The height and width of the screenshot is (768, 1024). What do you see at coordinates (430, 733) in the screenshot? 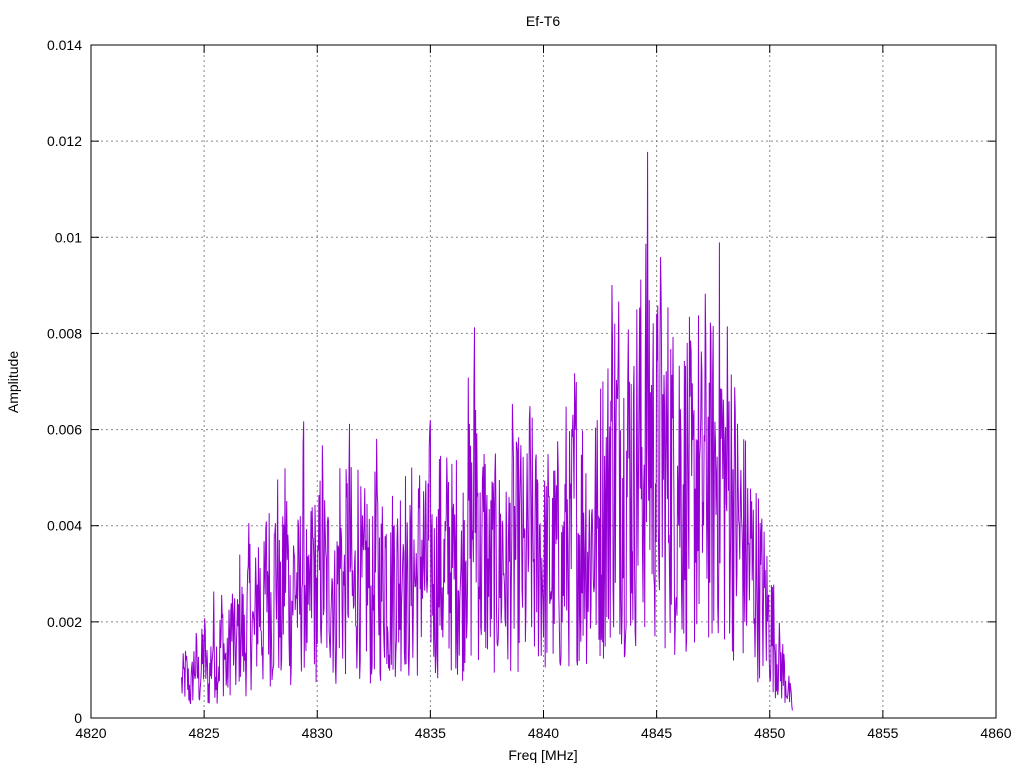
I see `x-tick-label: 4835` at bounding box center [430, 733].